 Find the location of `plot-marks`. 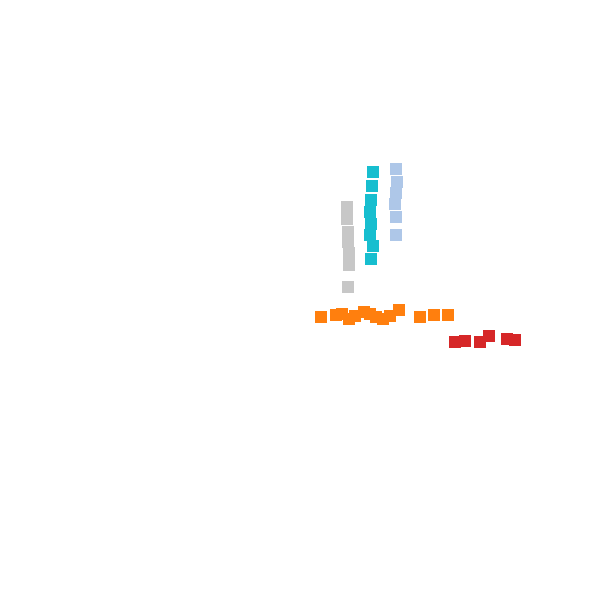

plot-marks is located at coordinates (418, 255).